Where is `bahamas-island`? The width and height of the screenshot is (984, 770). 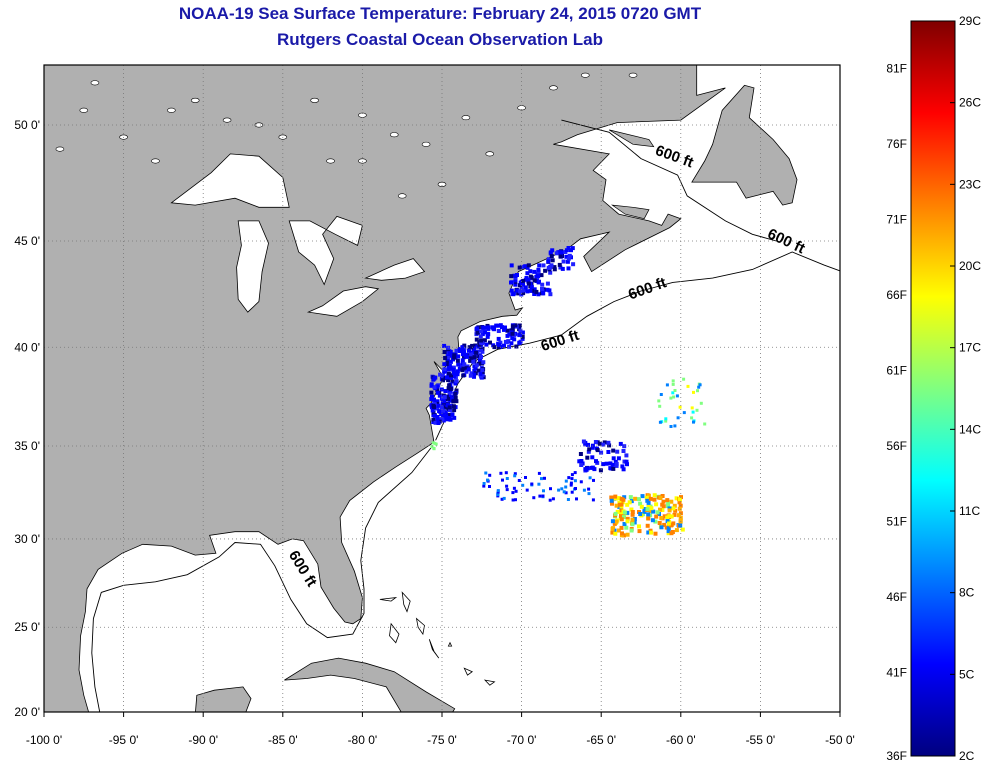
bahamas-island is located at coordinates (434, 649).